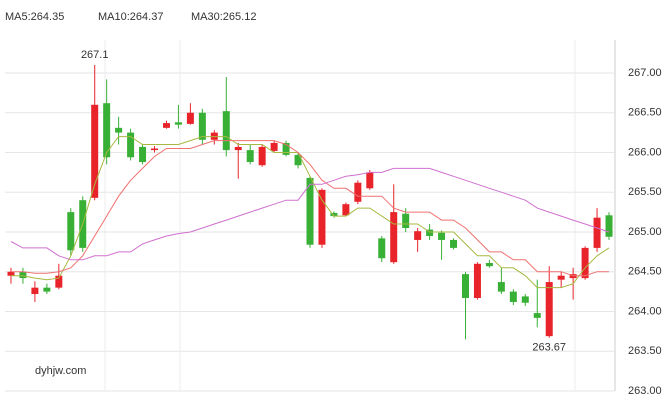 The image size is (670, 400). Describe the element at coordinates (223, 17) in the screenshot. I see `legend-label: MA30:265.12` at that location.